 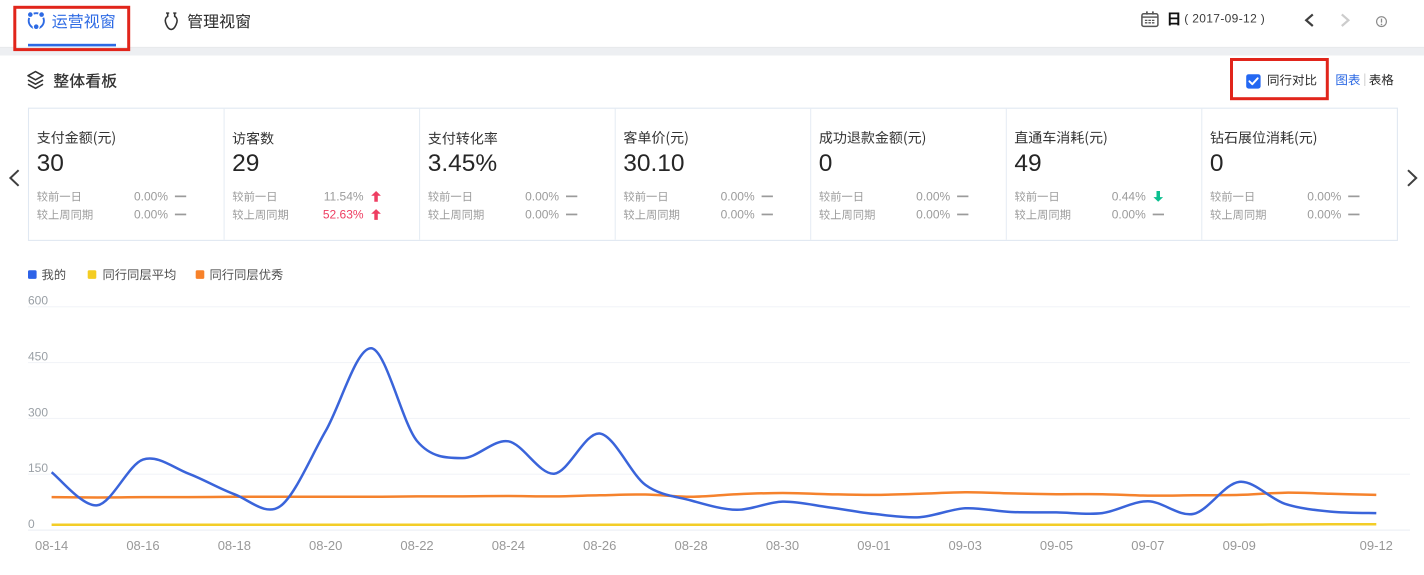 I want to click on svg-text: 08-14, so click(x=51, y=545).